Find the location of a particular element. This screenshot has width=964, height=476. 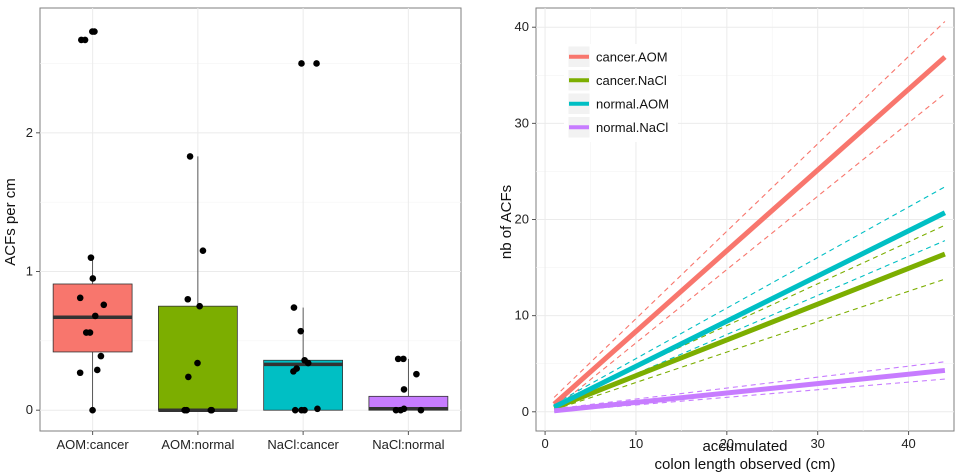

lines-x-axis-label-line2: colon length observed (cm) is located at coordinates (745, 464).